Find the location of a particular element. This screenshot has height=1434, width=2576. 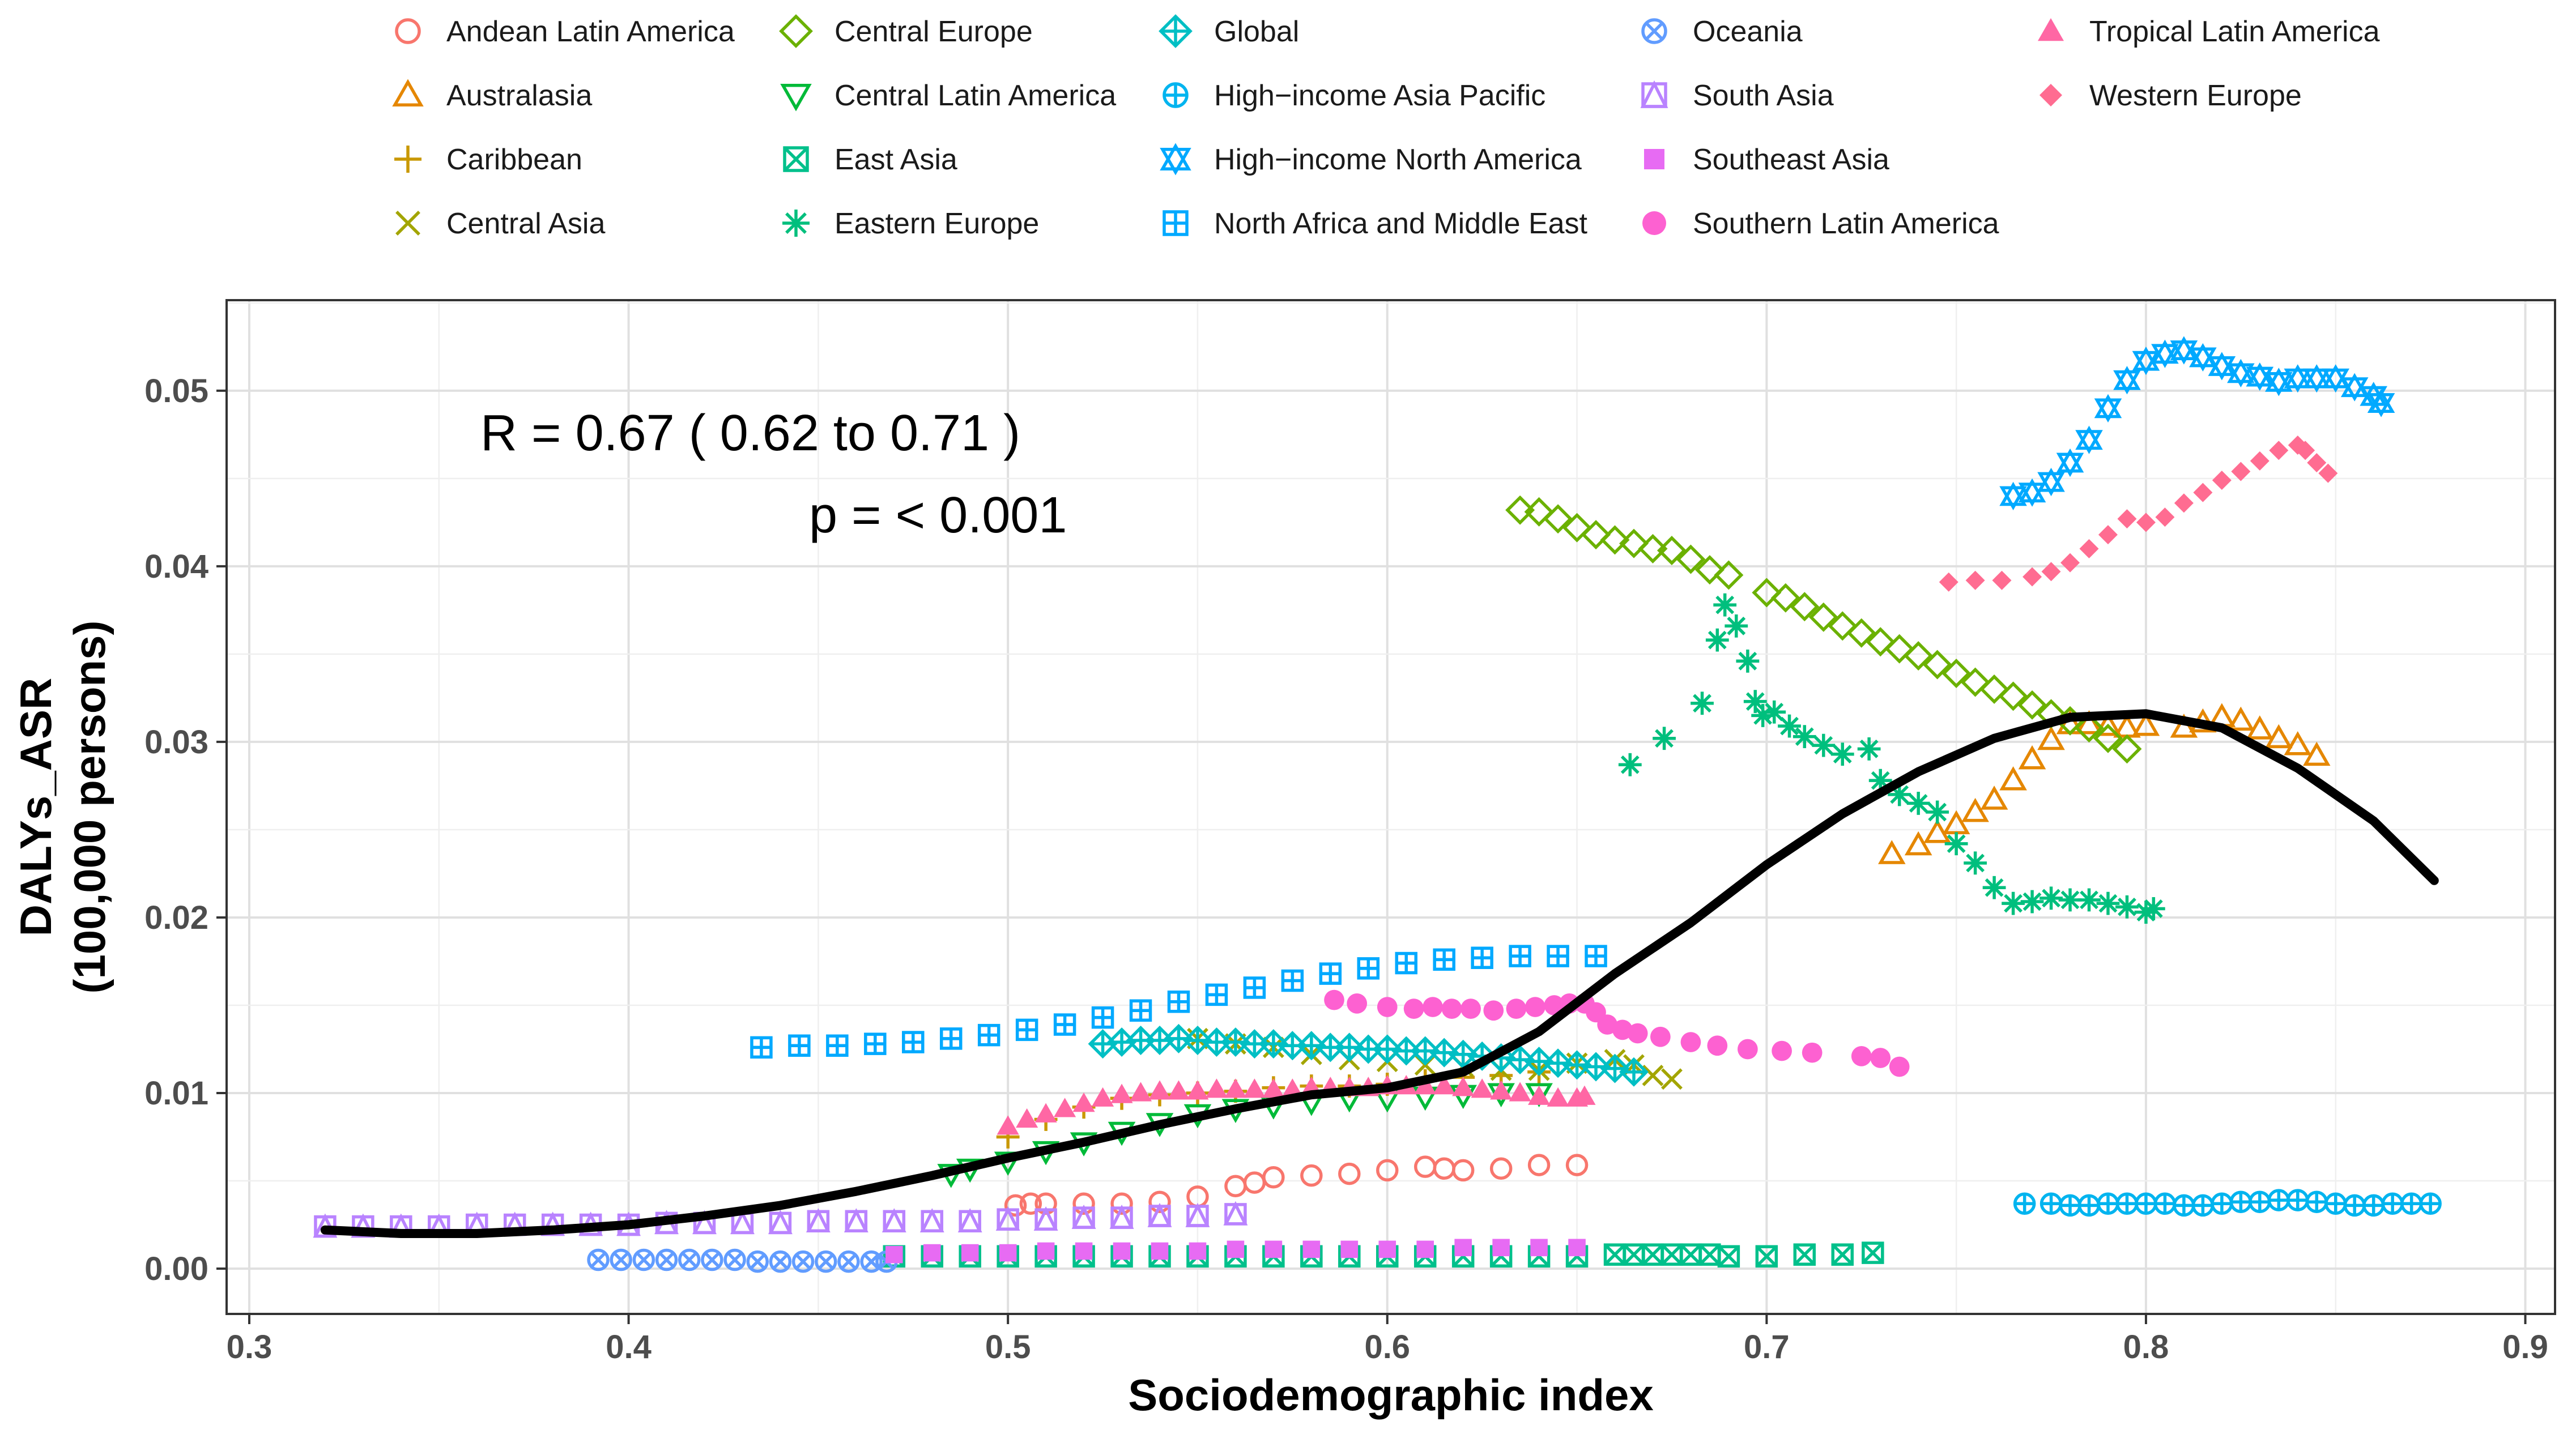

legend-item: Western Europe is located at coordinates (2170, 95).